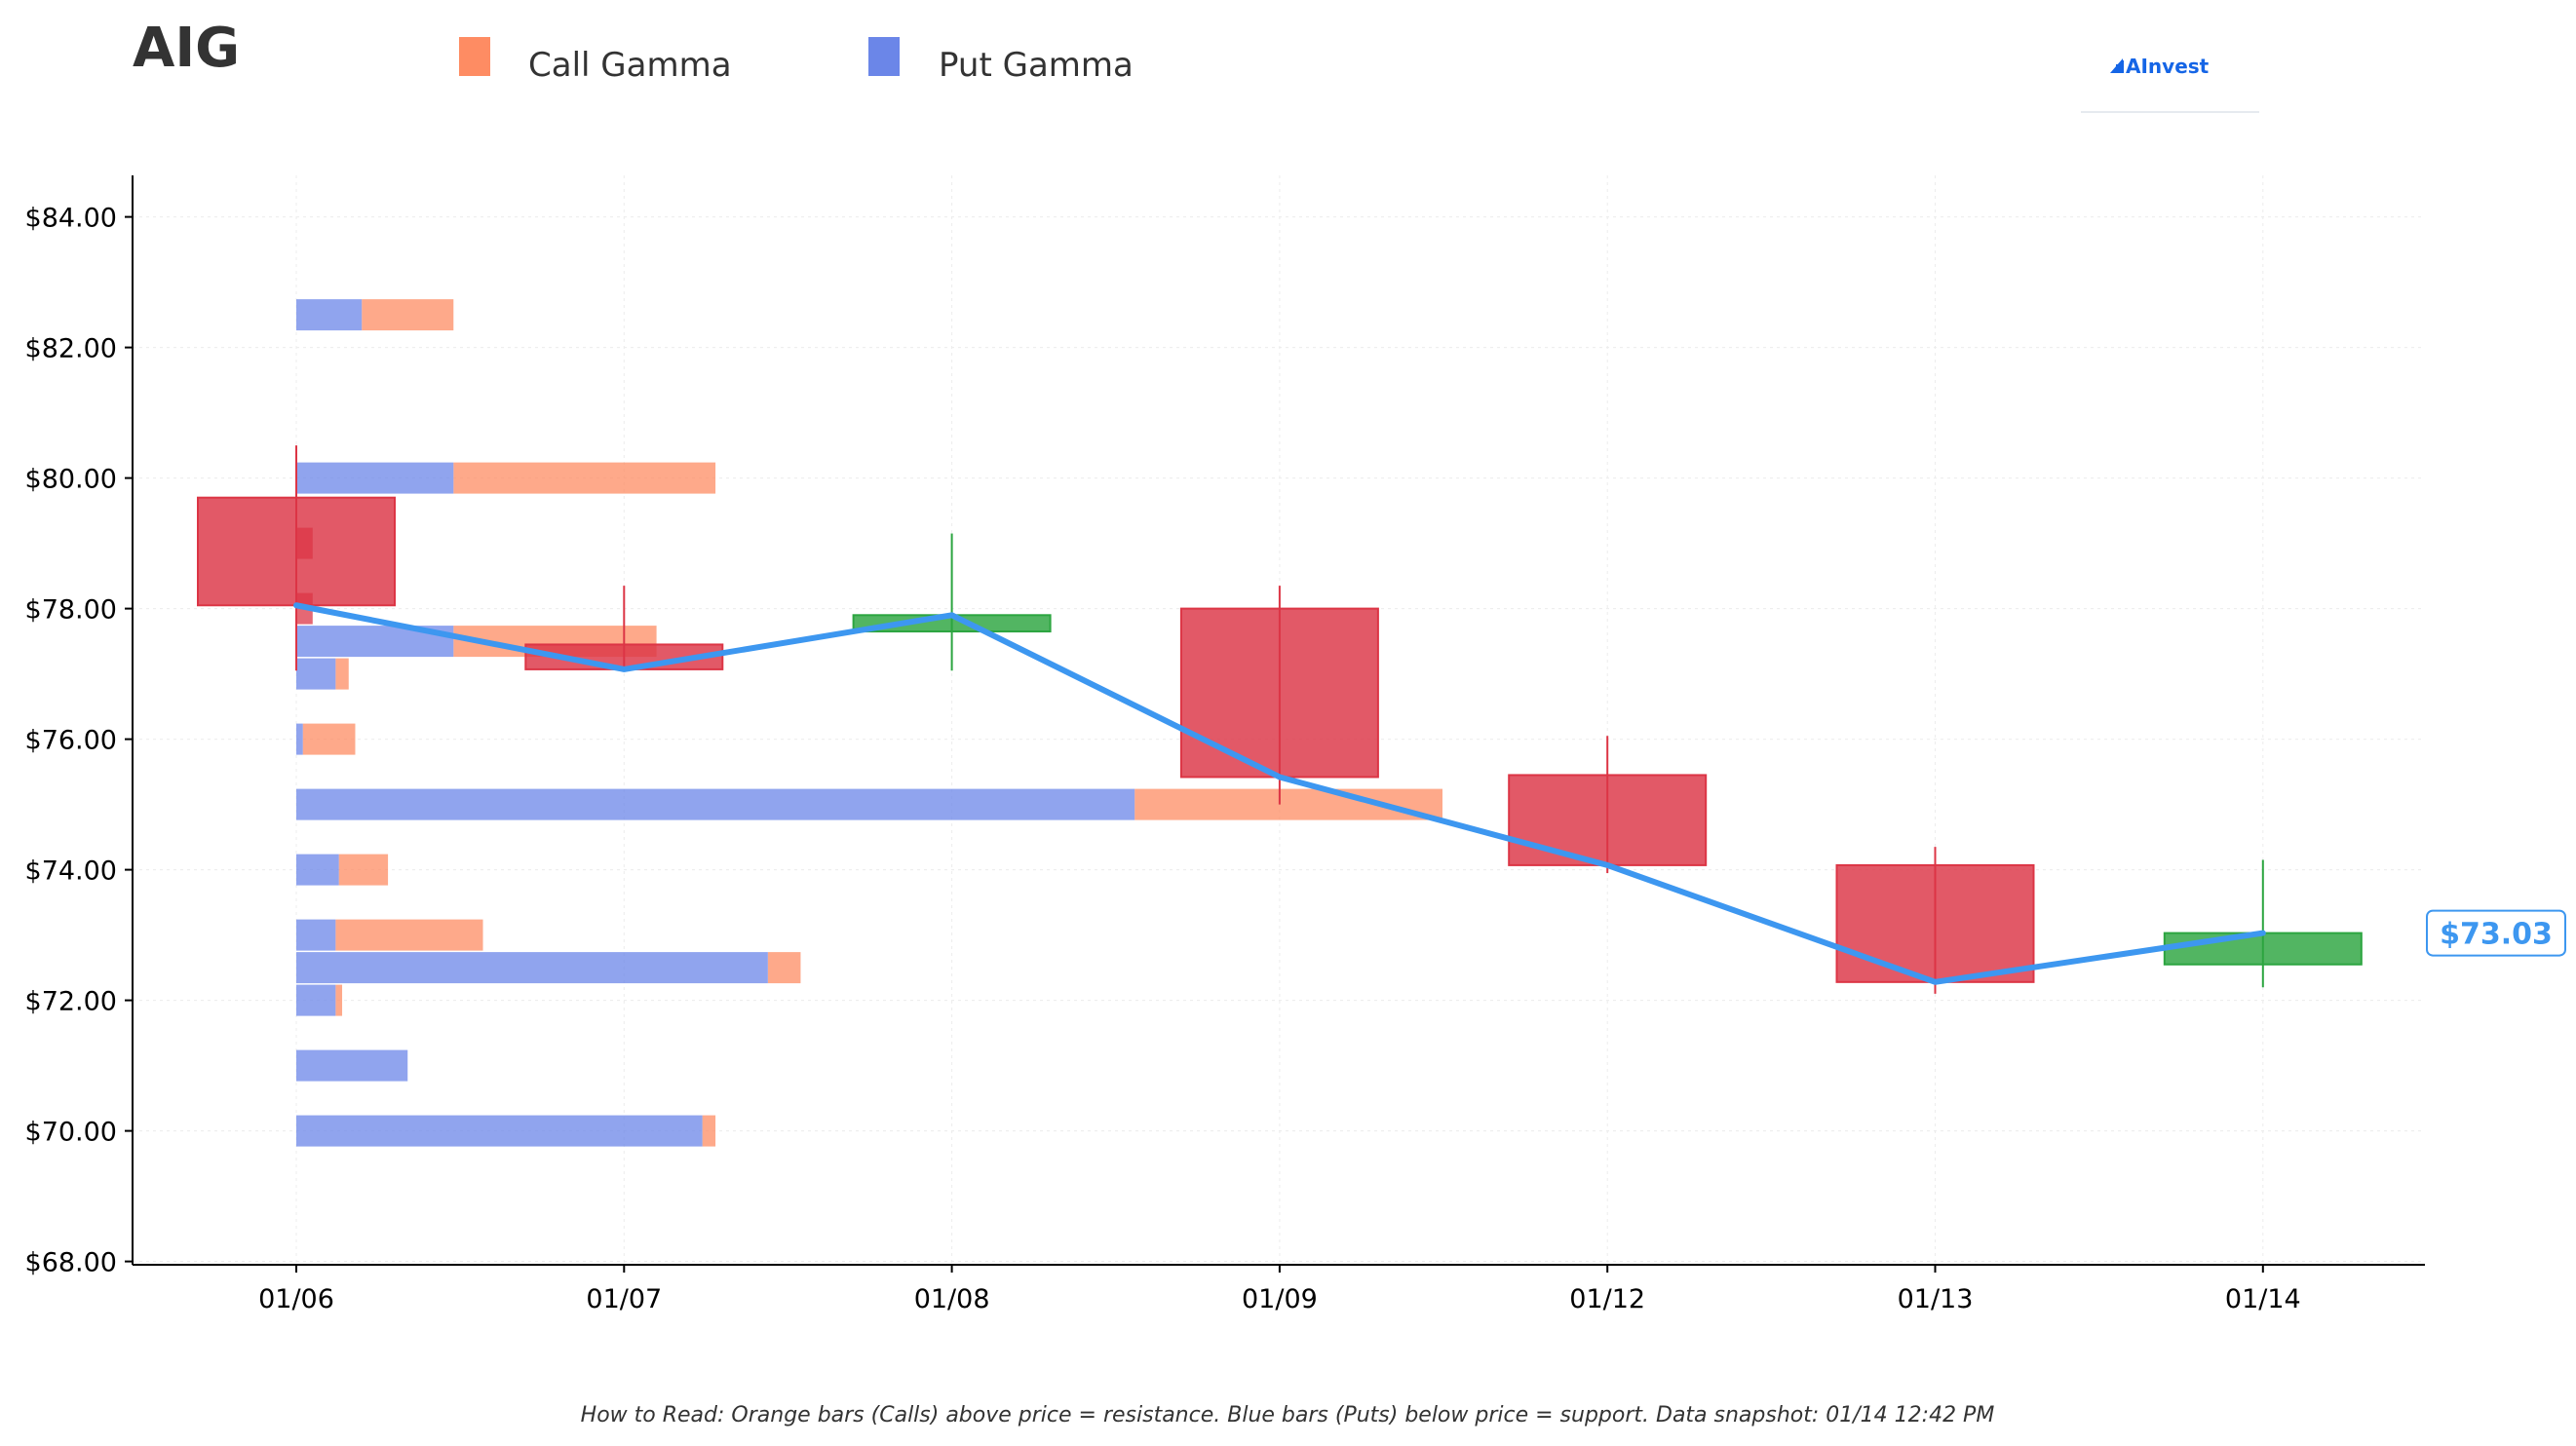 This screenshot has width=2576, height=1446. I want to click on candle-body-up, so click(2263, 949).